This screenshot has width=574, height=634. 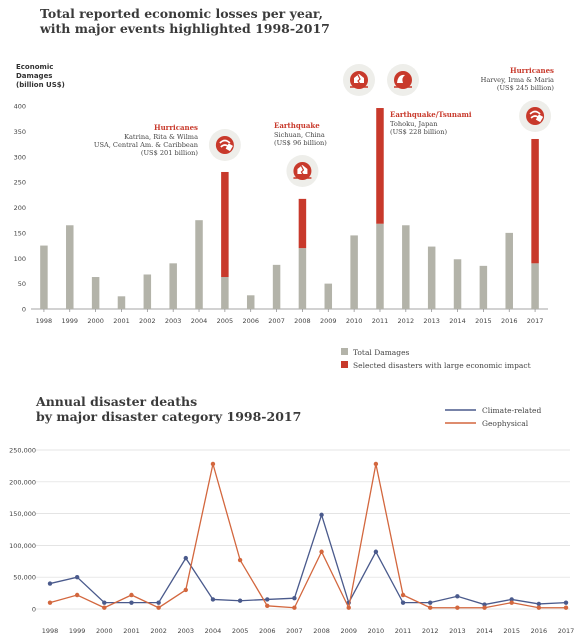 I want to click on y-tick-label: 300, so click(x=20, y=157).